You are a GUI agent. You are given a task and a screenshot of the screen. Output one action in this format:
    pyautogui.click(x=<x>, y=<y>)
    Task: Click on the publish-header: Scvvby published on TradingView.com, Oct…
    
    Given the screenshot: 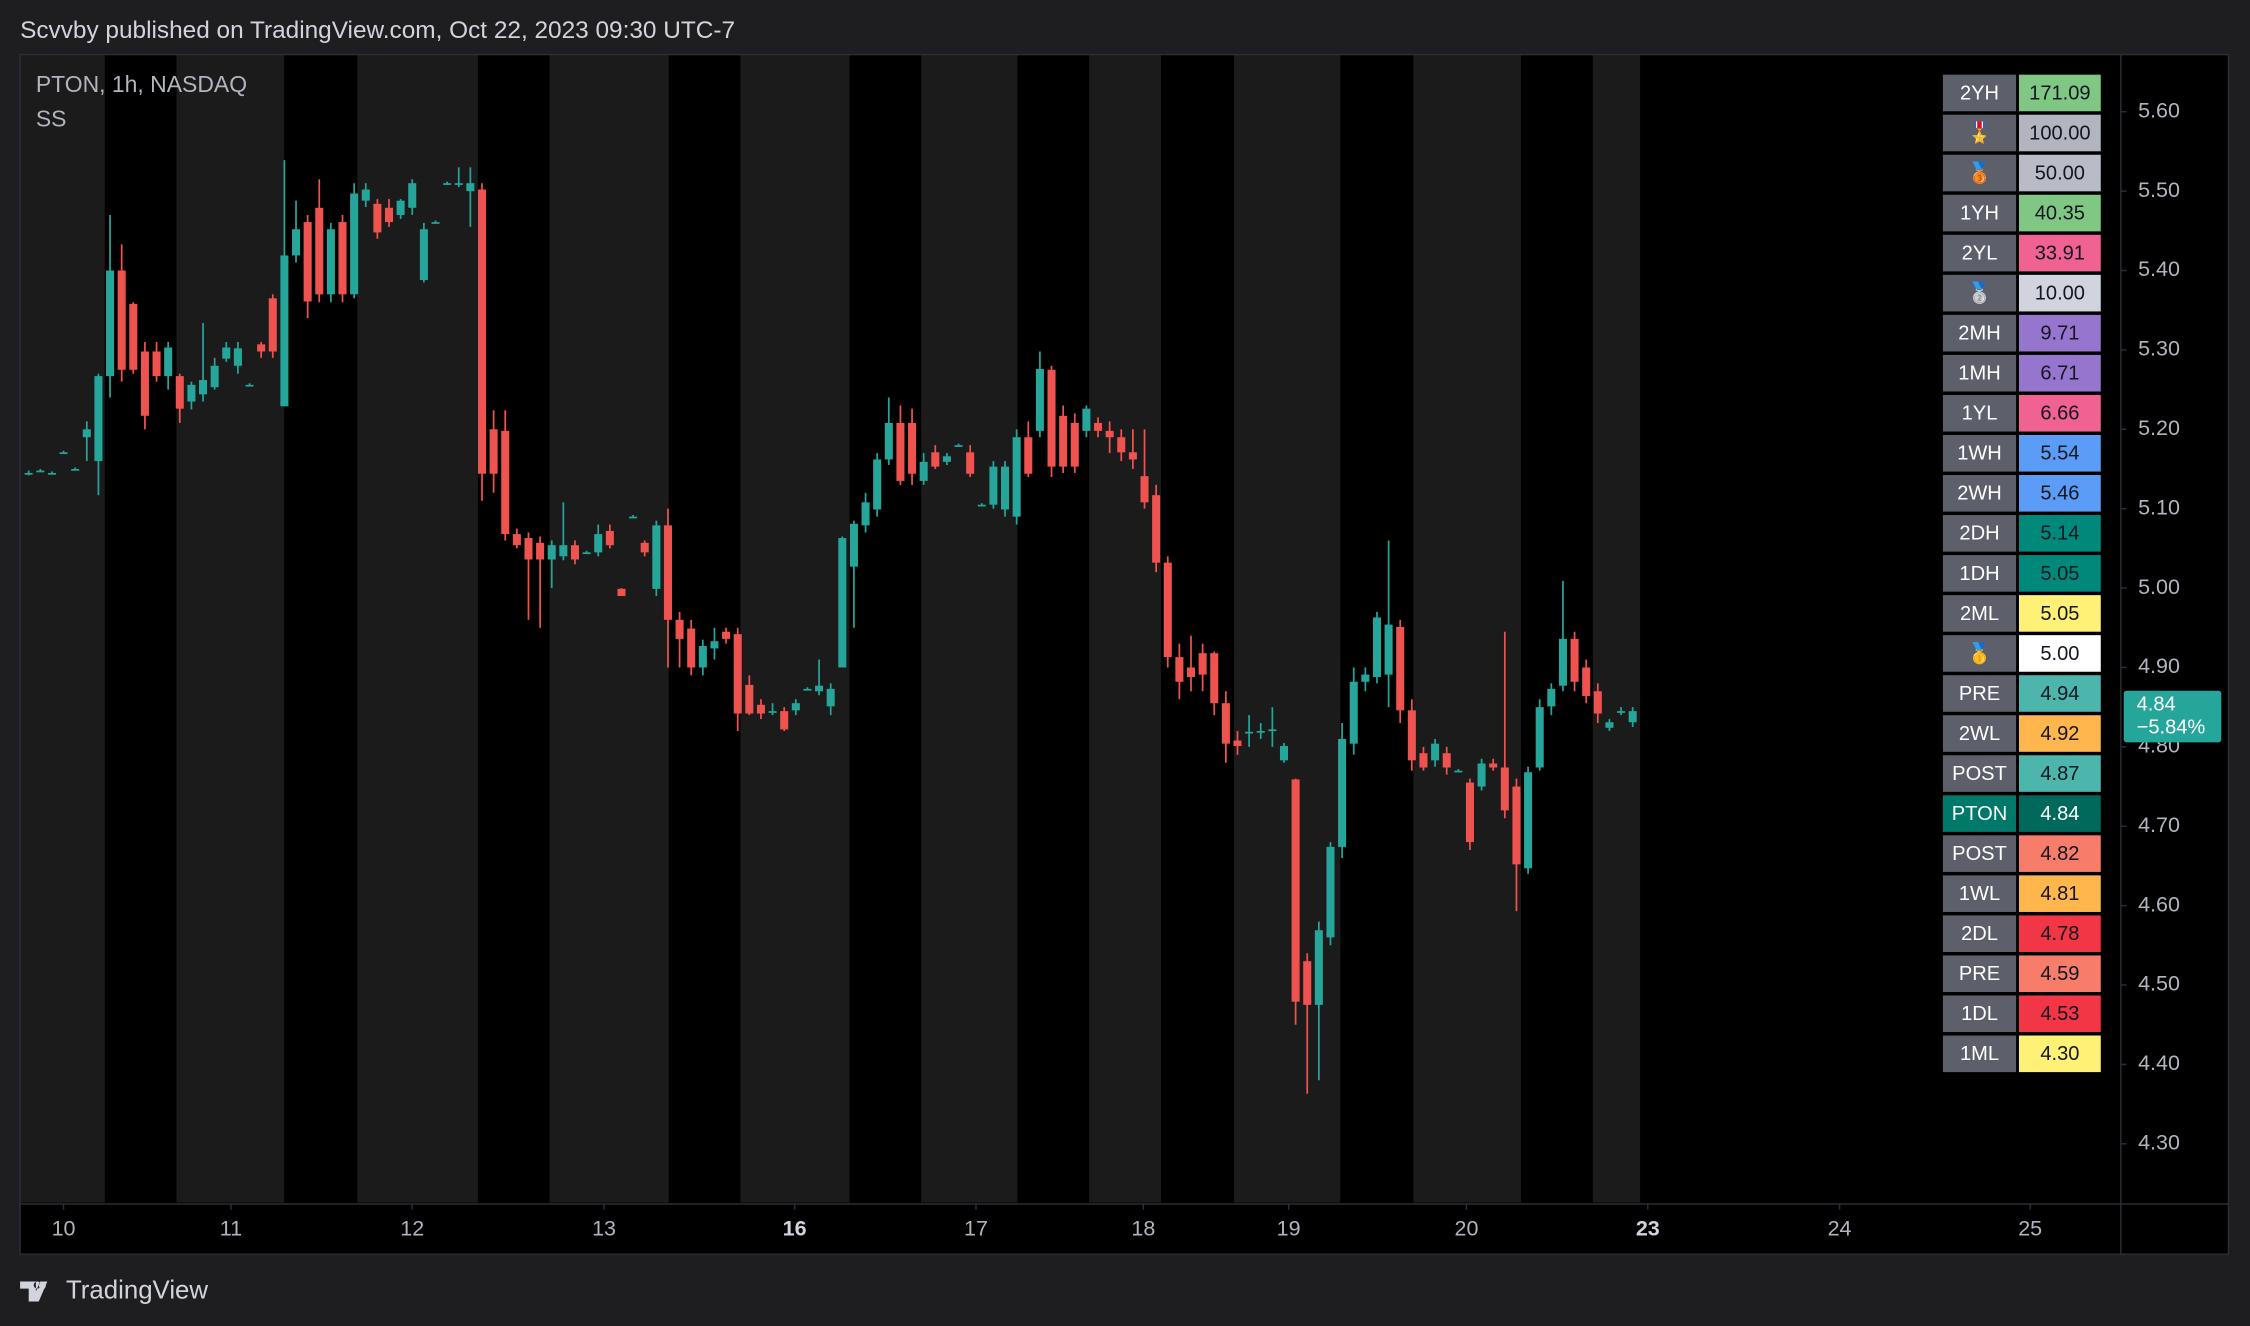 What is the action you would take?
    pyautogui.click(x=377, y=30)
    